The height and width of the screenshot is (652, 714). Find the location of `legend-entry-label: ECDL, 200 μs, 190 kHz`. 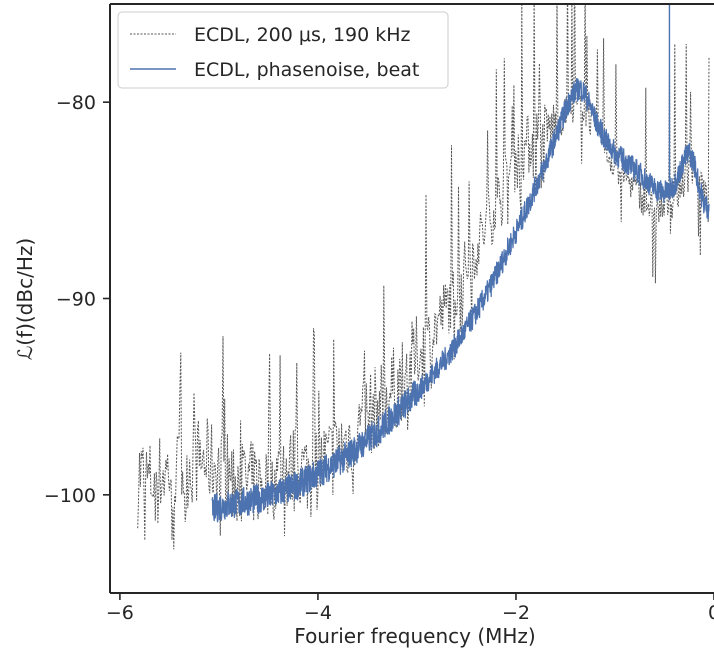

legend-entry-label: ECDL, 200 μs, 190 kHz is located at coordinates (302, 35).